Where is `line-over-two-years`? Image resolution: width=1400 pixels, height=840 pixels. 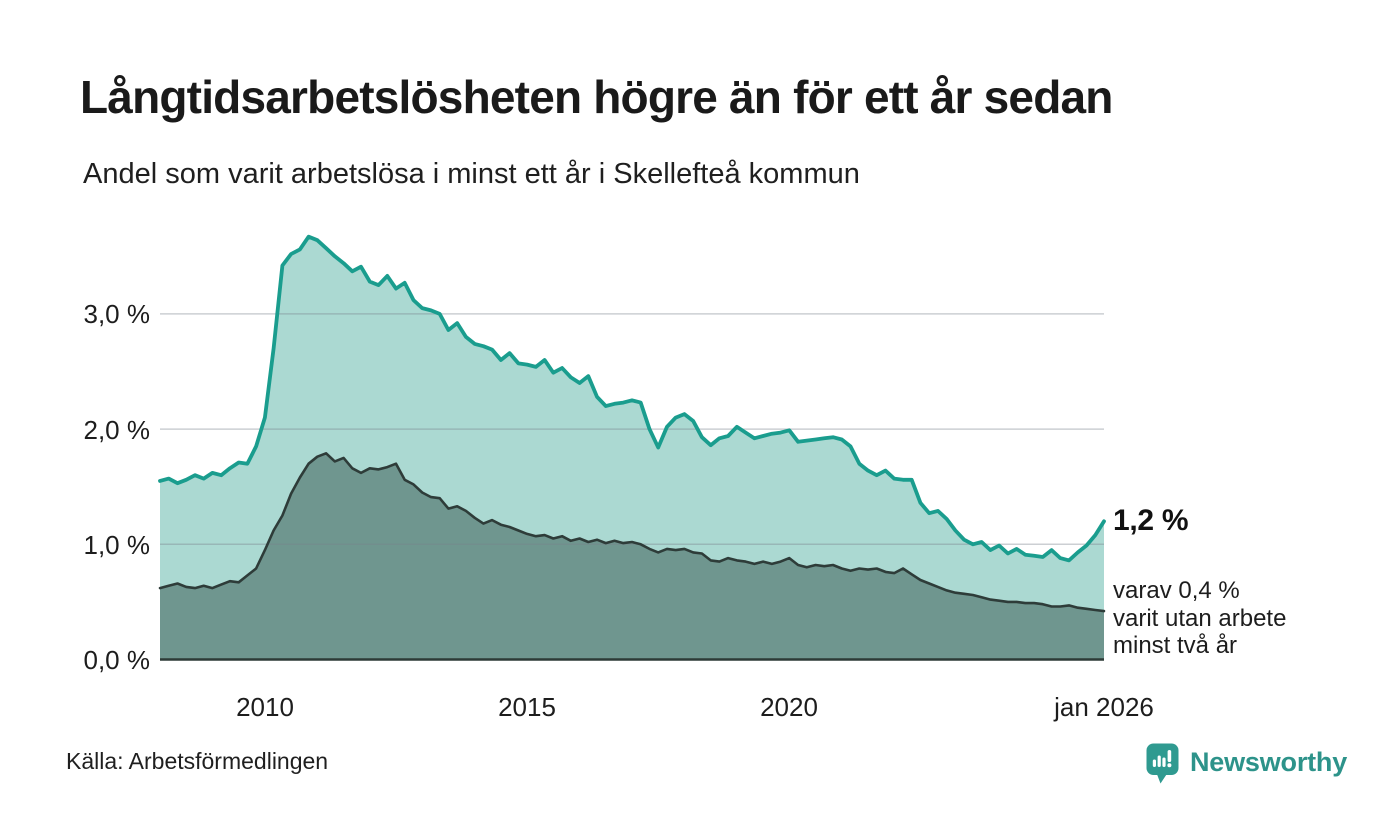
line-over-two-years is located at coordinates (632, 532).